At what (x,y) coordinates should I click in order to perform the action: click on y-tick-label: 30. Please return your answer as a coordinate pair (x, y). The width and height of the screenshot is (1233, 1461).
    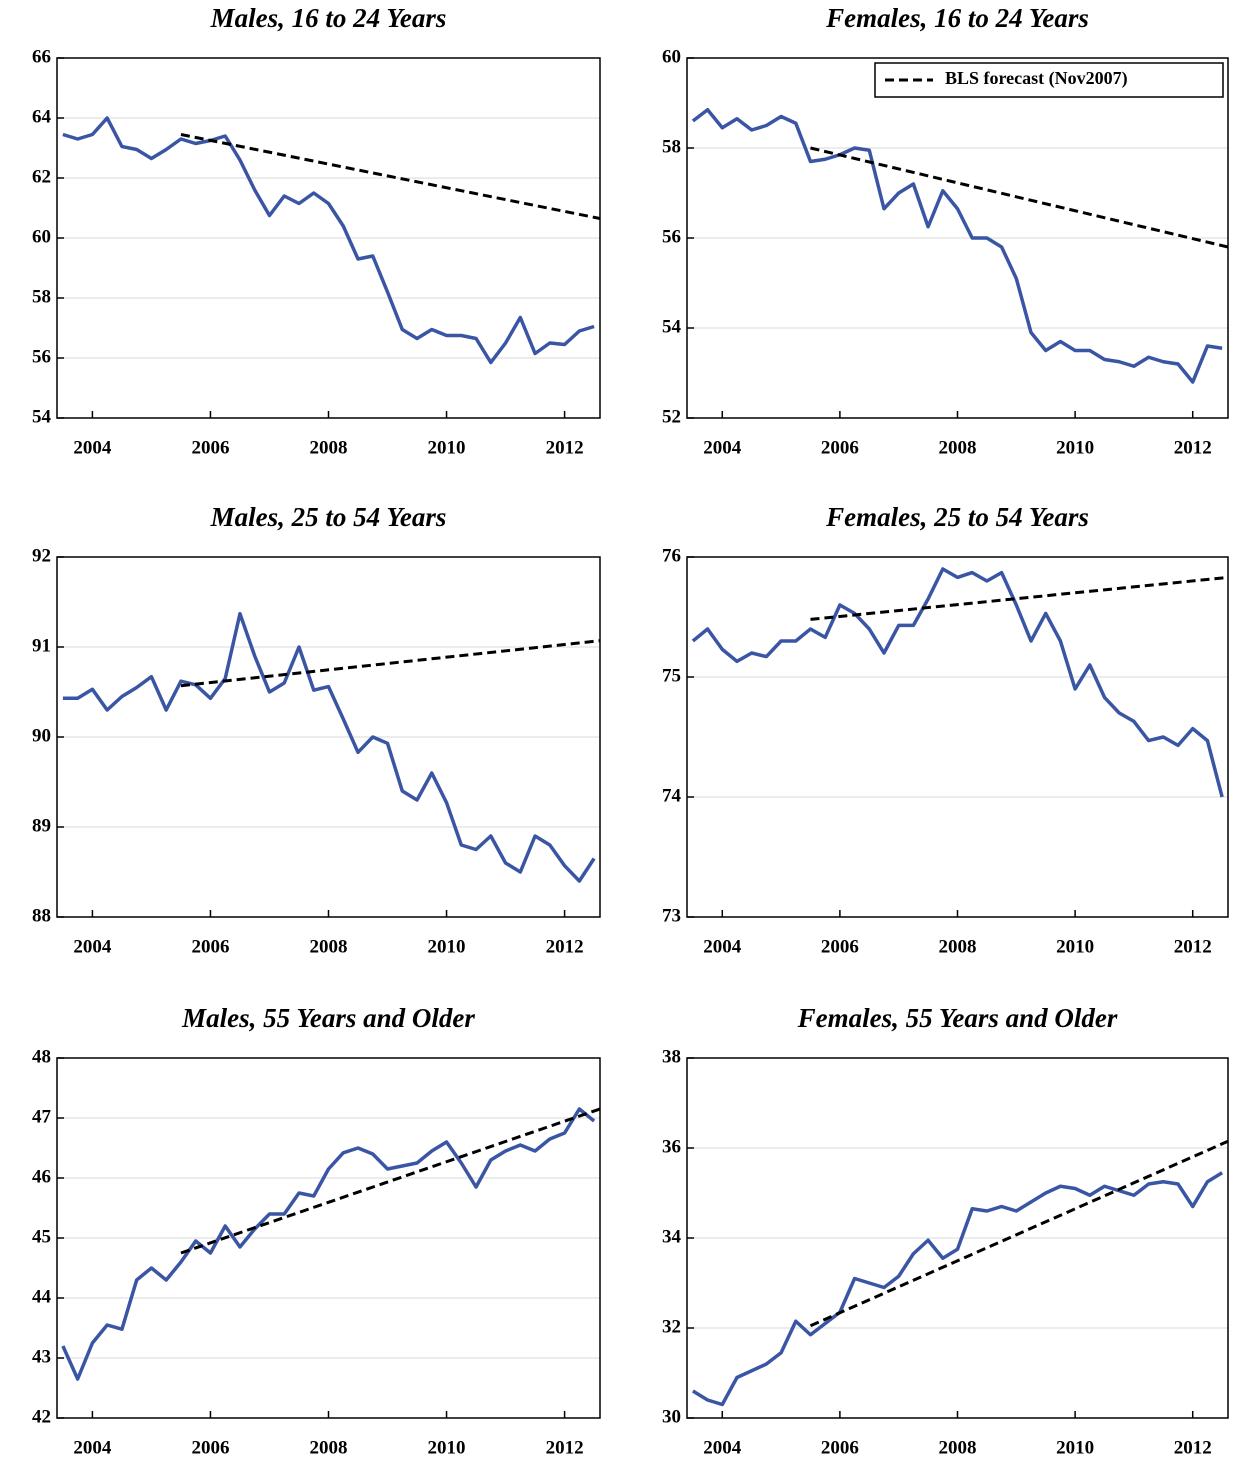
    Looking at the image, I should click on (671, 1416).